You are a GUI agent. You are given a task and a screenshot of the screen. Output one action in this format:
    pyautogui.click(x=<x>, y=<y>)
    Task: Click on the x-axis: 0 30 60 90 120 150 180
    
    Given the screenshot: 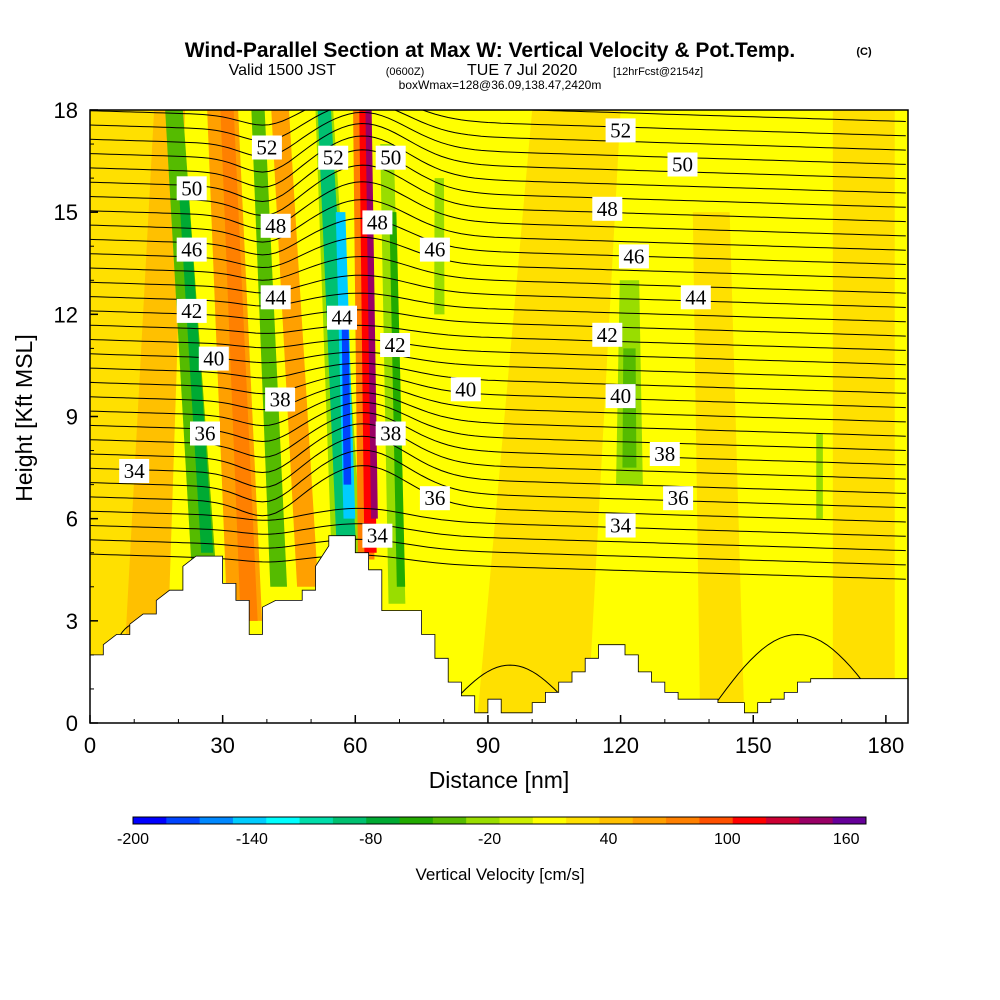 What is the action you would take?
    pyautogui.click(x=494, y=736)
    